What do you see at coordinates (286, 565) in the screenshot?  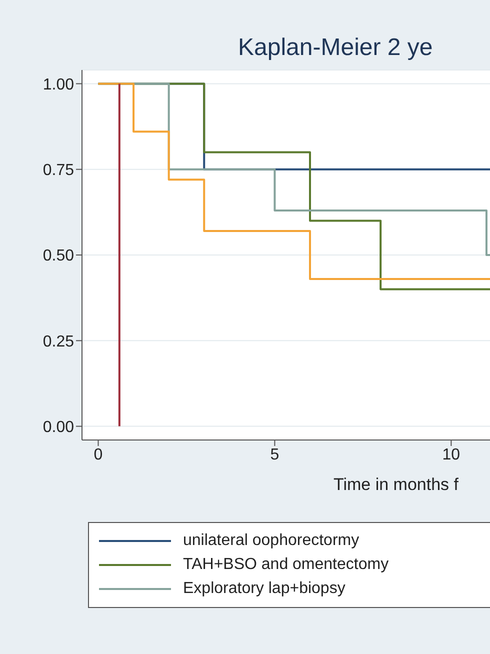 I see `legend-label: TAH+BSO and omentectomy` at bounding box center [286, 565].